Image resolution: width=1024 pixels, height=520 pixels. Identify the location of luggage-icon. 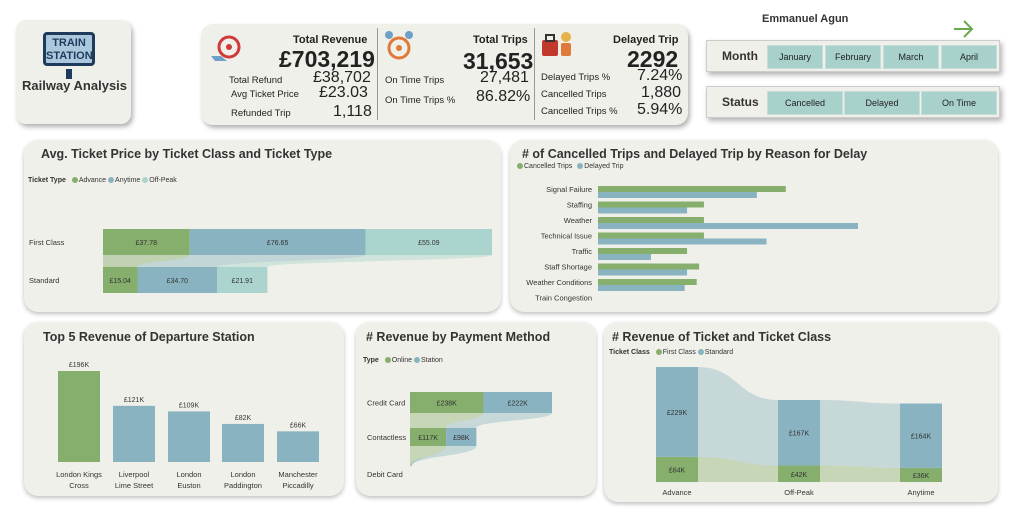
(556, 44).